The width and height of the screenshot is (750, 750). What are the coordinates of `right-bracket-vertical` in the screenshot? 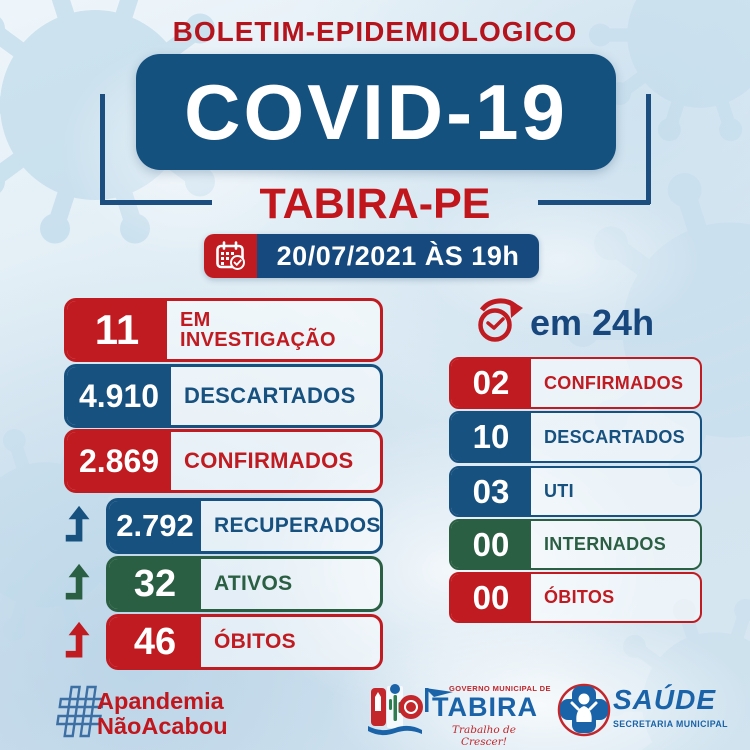 It's located at (648, 149).